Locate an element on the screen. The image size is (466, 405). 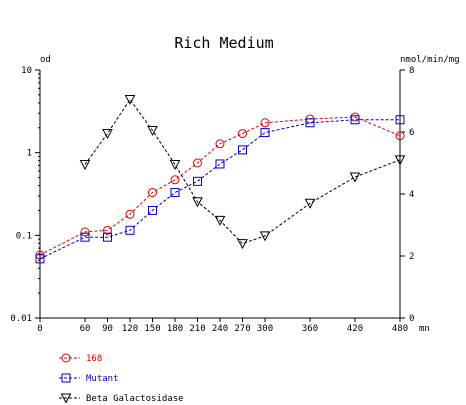
x-tick-label: 150 is located at coordinates (152, 329).